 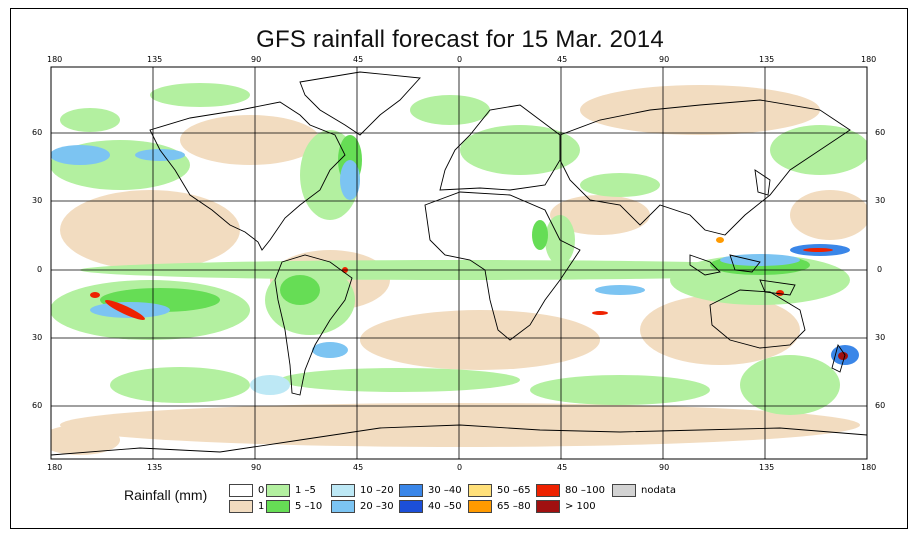 I want to click on legend-label: 40 –50, so click(x=445, y=506).